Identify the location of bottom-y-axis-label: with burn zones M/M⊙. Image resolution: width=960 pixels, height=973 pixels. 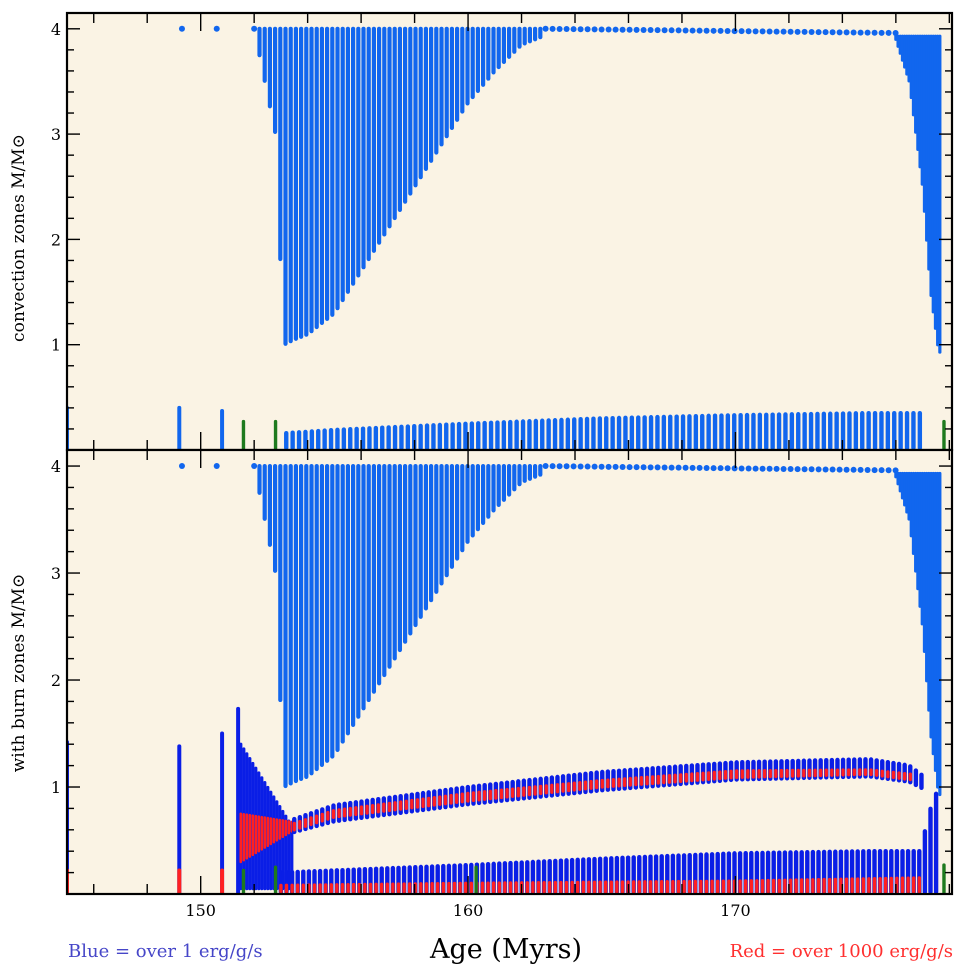
(19, 673).